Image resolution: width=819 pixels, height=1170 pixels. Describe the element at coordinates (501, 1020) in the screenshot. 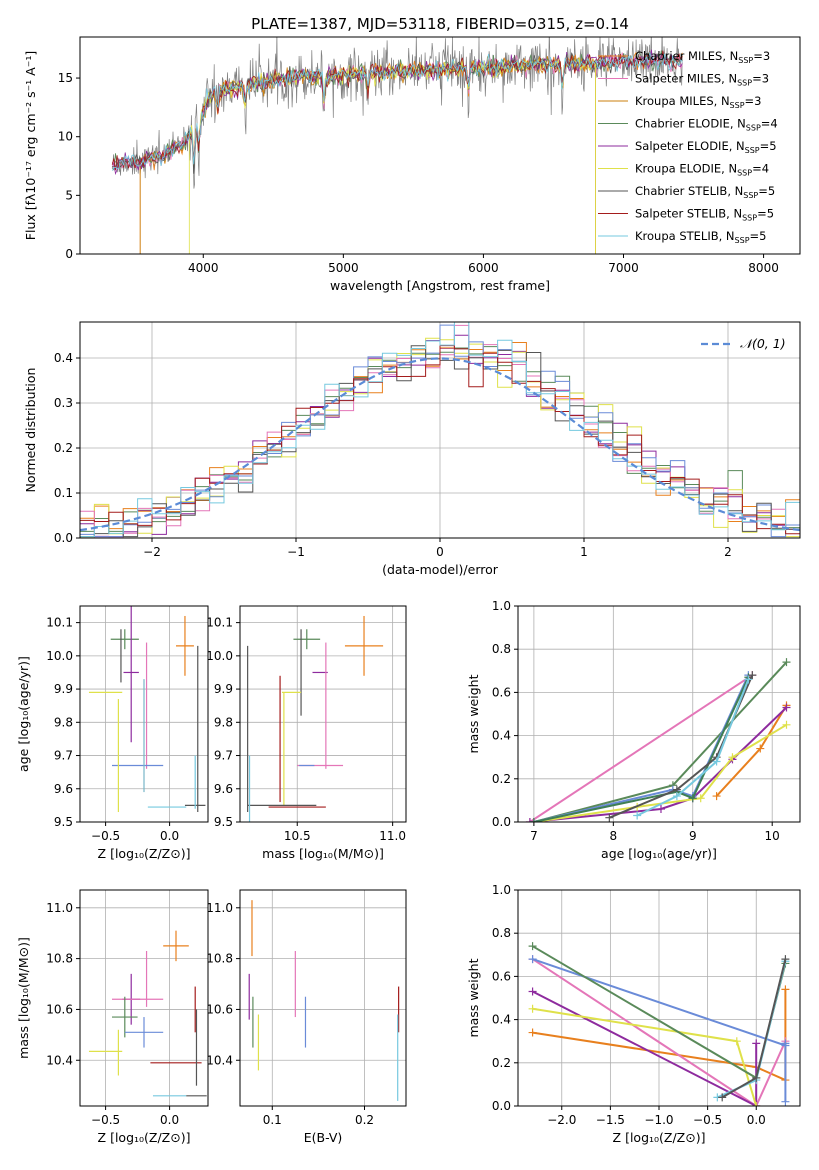

I see `y-tick-label: 0.4` at that location.